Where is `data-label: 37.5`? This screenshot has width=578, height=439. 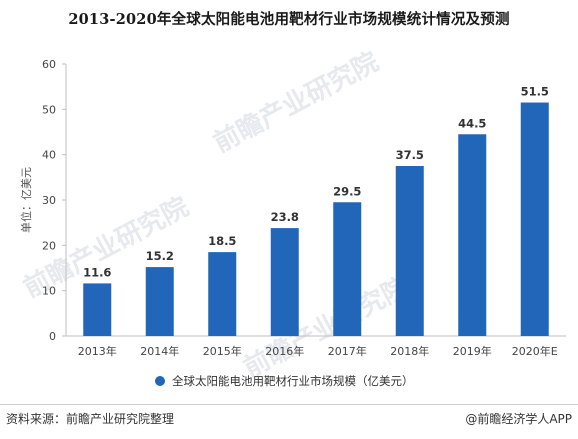 data-label: 37.5 is located at coordinates (410, 155).